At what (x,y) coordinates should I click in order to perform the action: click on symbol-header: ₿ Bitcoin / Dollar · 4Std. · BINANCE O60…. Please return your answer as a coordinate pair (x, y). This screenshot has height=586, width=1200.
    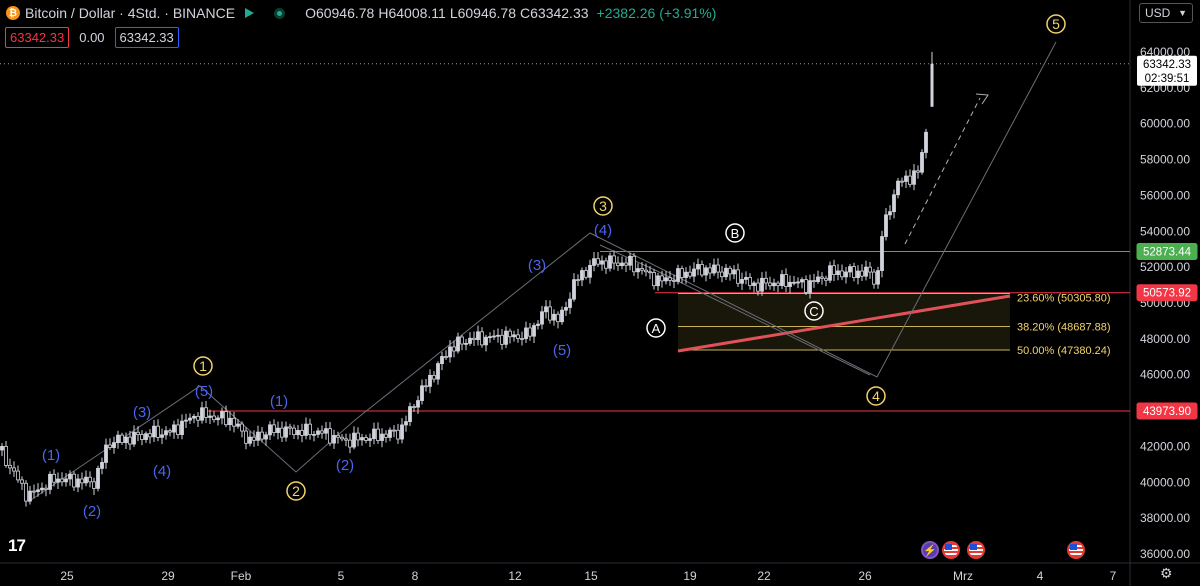
    Looking at the image, I should click on (361, 13).